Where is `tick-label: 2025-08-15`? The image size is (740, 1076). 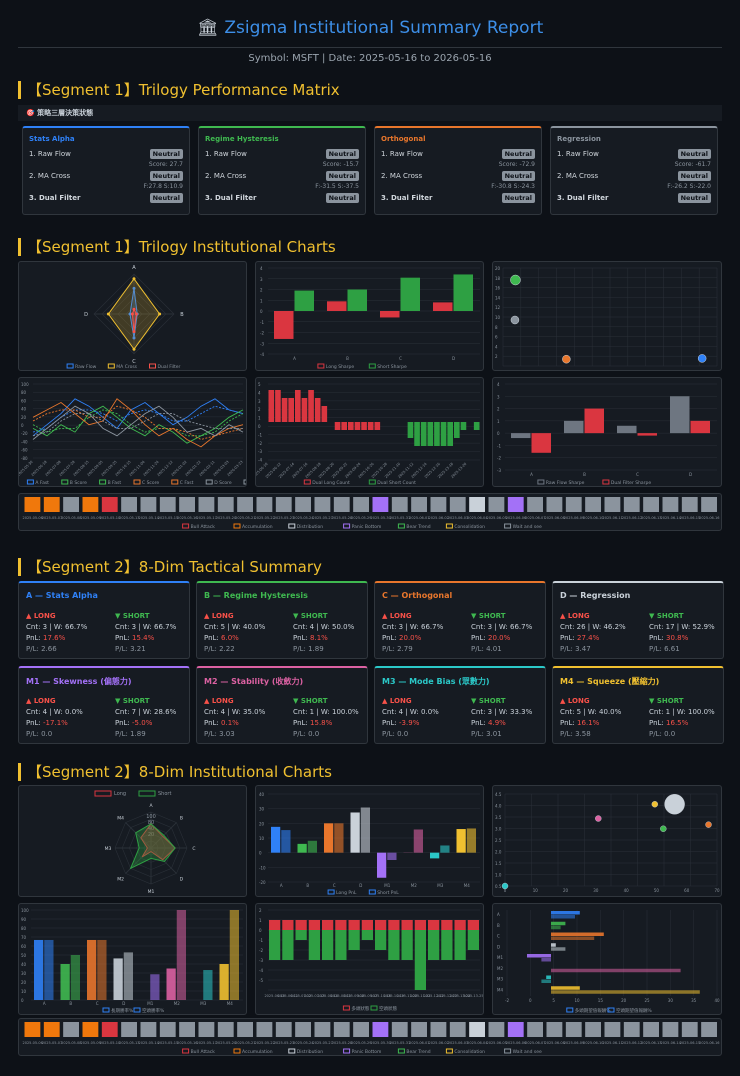
tick-label: 2025-08-15 is located at coordinates (341, 996).